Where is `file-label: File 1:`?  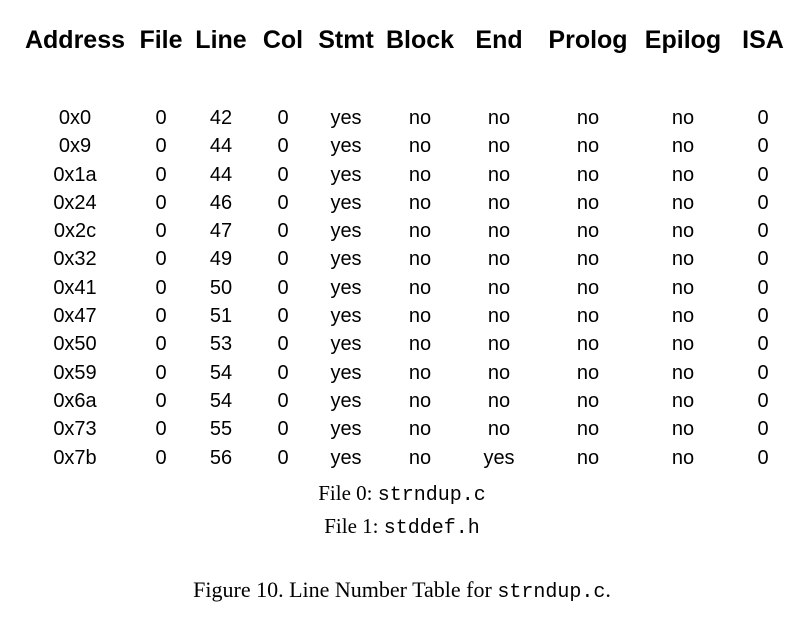 file-label: File 1: is located at coordinates (354, 526).